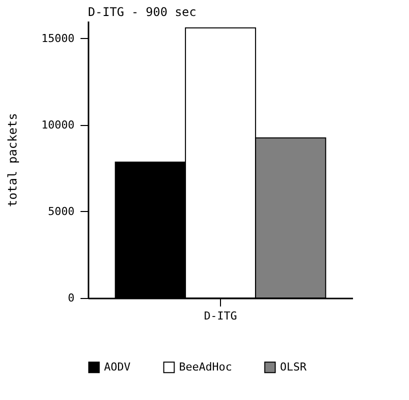  I want to click on y-tick-label: 10000, so click(57, 125).